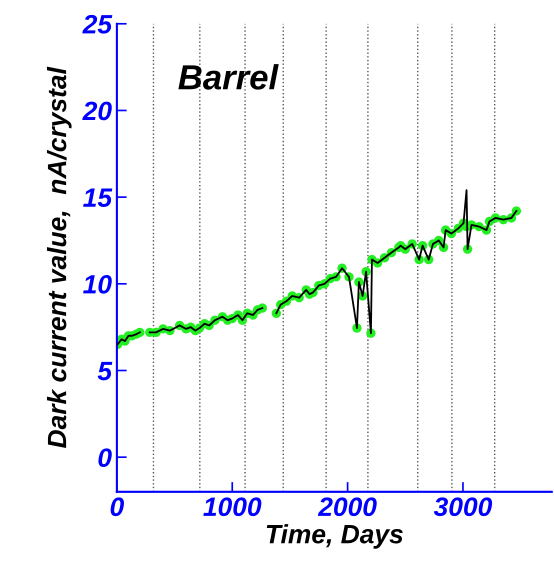 Image resolution: width=554 pixels, height=566 pixels. I want to click on y-tick-label: 15, so click(97, 197).